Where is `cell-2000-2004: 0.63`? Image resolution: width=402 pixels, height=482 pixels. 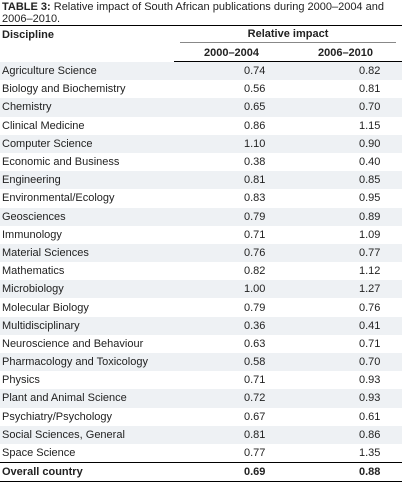 cell-2000-2004: 0.63 is located at coordinates (255, 343).